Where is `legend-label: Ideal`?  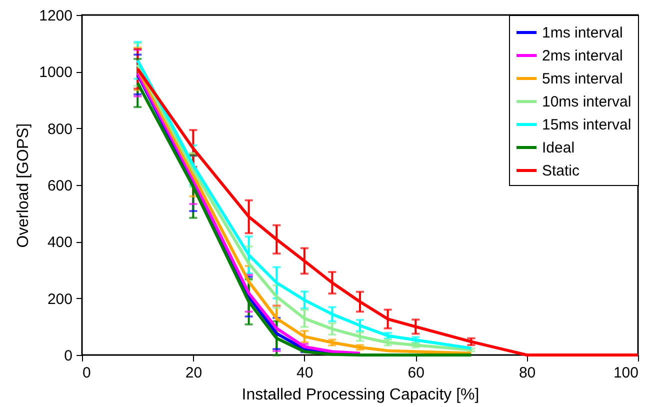
legend-label: Ideal is located at coordinates (558, 148).